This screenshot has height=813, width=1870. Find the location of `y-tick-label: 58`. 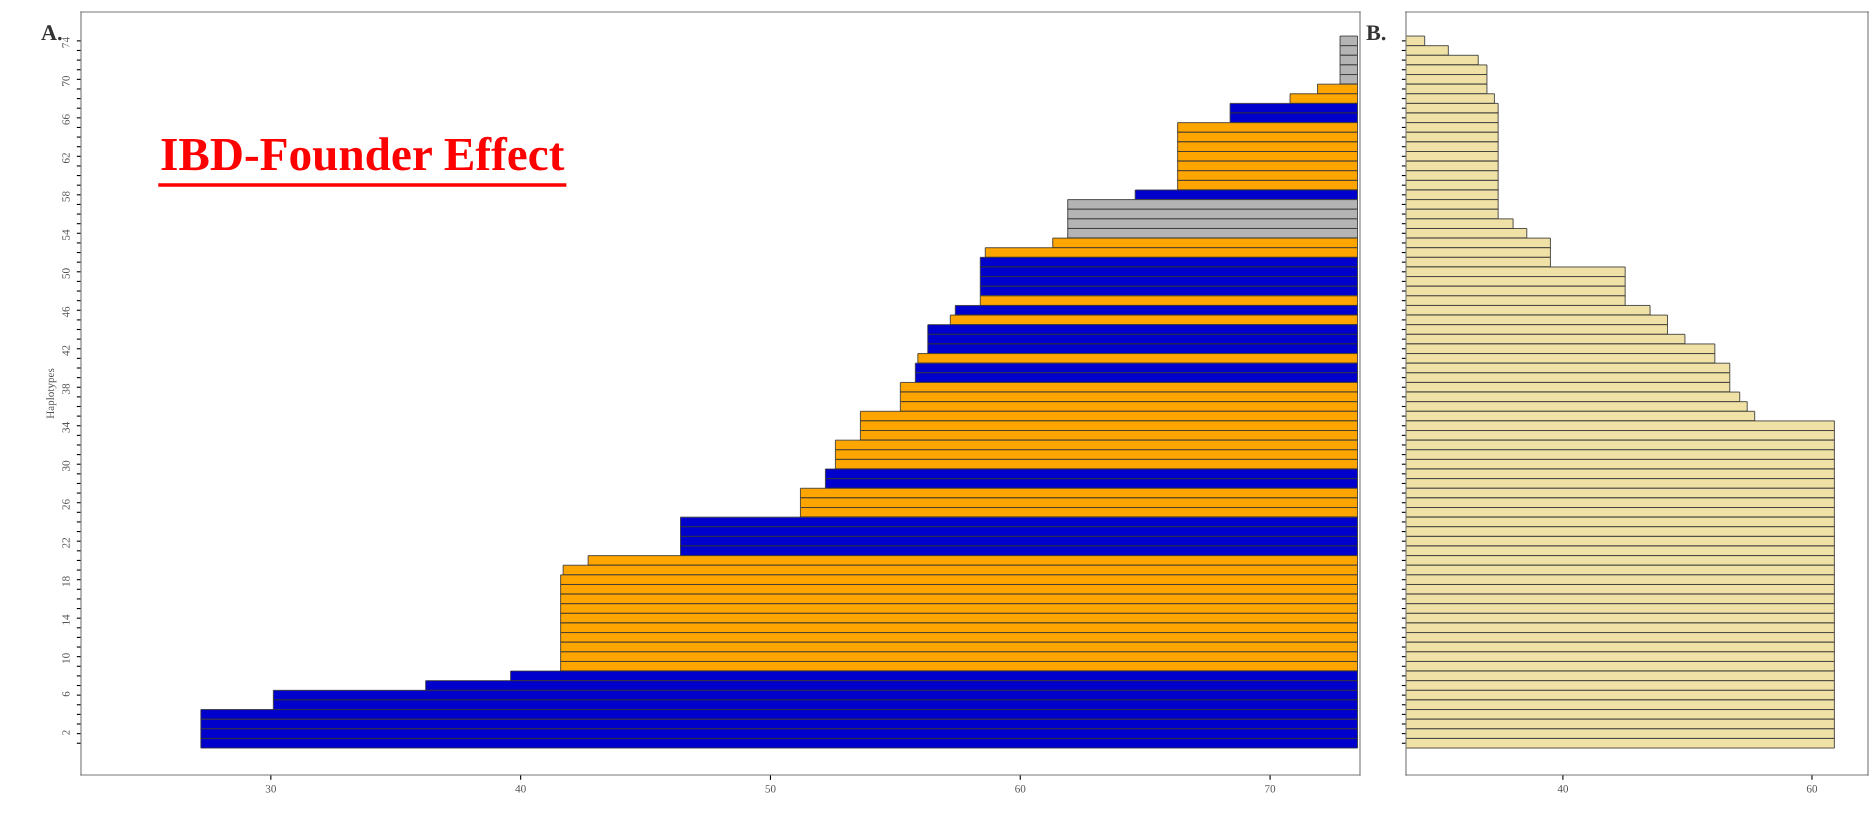

y-tick-label: 58 is located at coordinates (66, 196).